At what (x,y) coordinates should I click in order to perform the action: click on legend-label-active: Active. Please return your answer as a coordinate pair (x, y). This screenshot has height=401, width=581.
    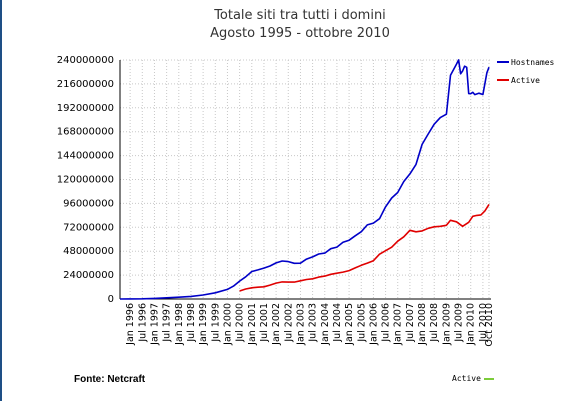
    Looking at the image, I should click on (525, 80).